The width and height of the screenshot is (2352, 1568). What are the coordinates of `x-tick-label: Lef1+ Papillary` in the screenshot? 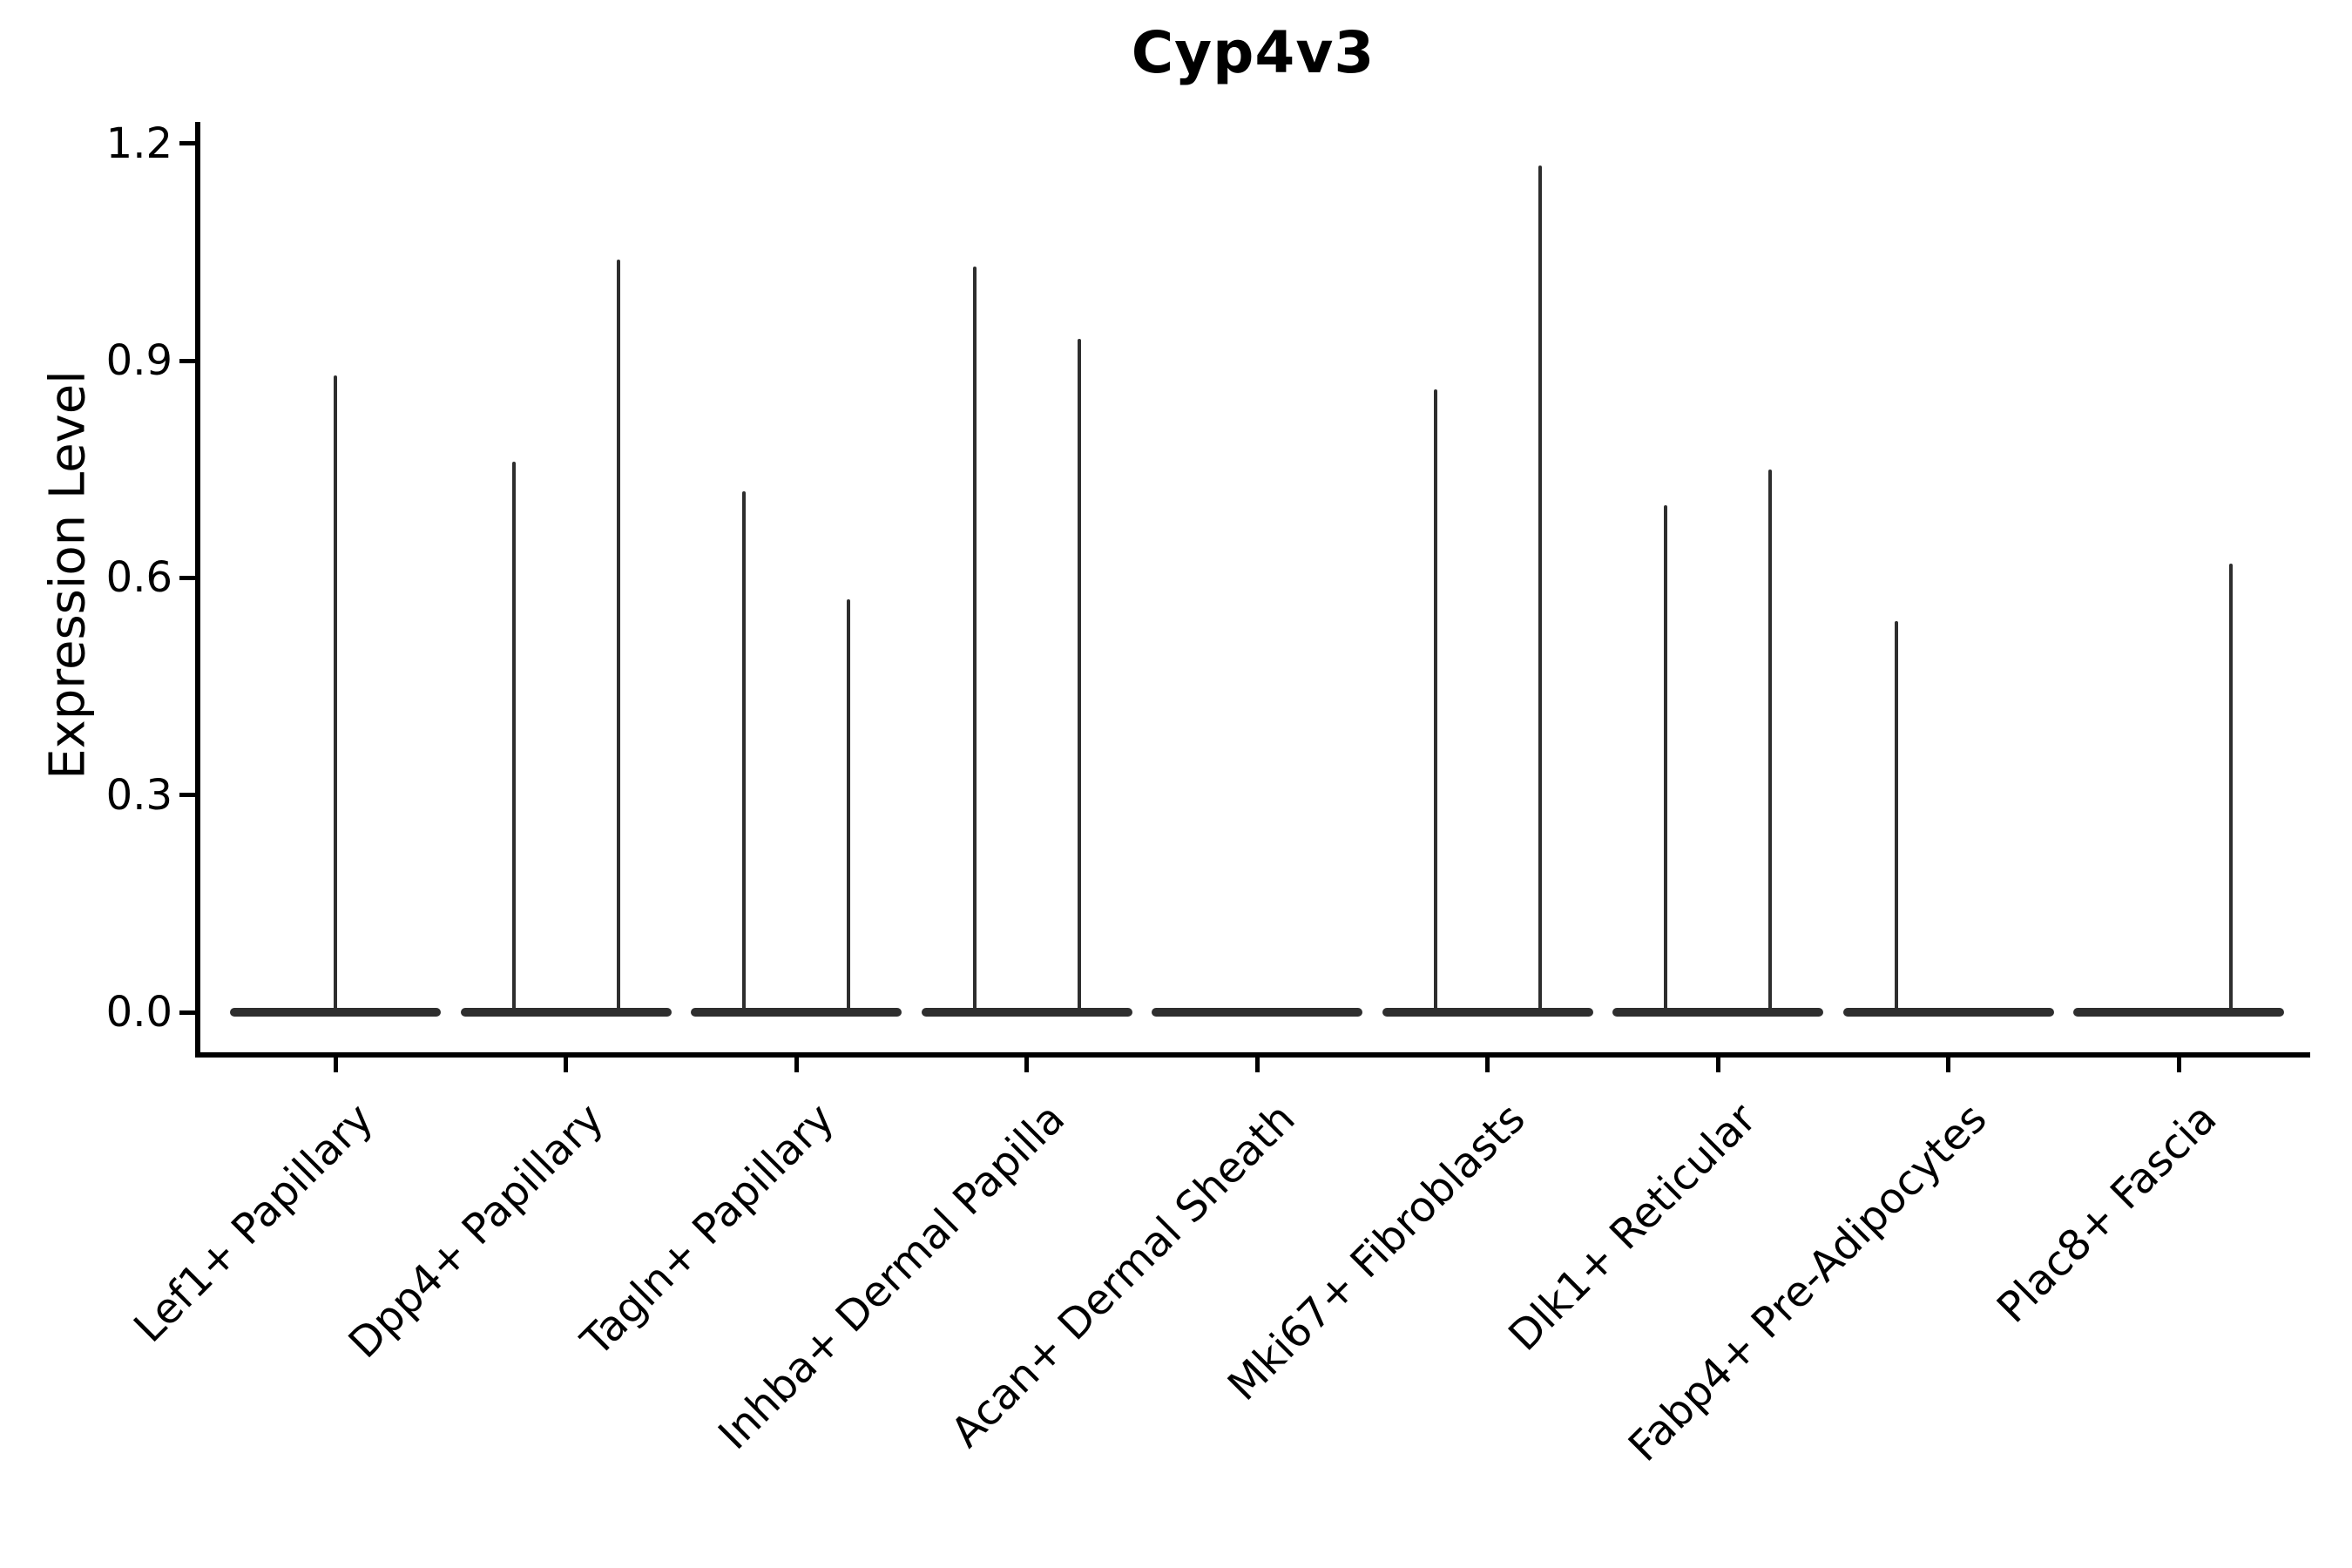 It's located at (254, 1223).